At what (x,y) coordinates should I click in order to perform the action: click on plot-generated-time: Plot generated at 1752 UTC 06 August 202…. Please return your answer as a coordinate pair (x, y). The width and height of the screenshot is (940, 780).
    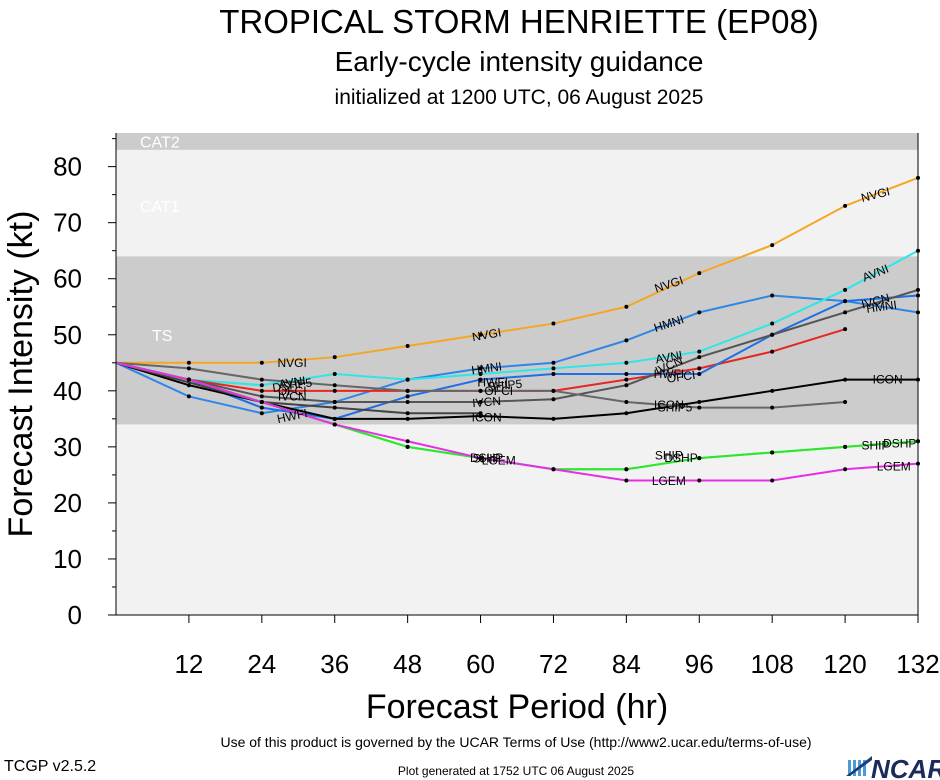
    Looking at the image, I should click on (516, 771).